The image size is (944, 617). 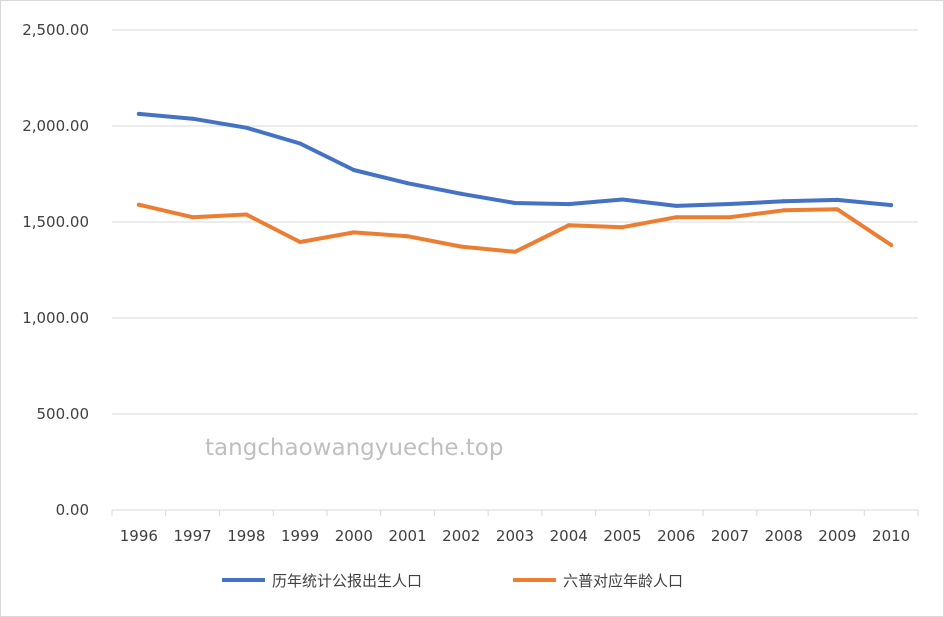 What do you see at coordinates (246, 536) in the screenshot?
I see `x-tick-label: 1998` at bounding box center [246, 536].